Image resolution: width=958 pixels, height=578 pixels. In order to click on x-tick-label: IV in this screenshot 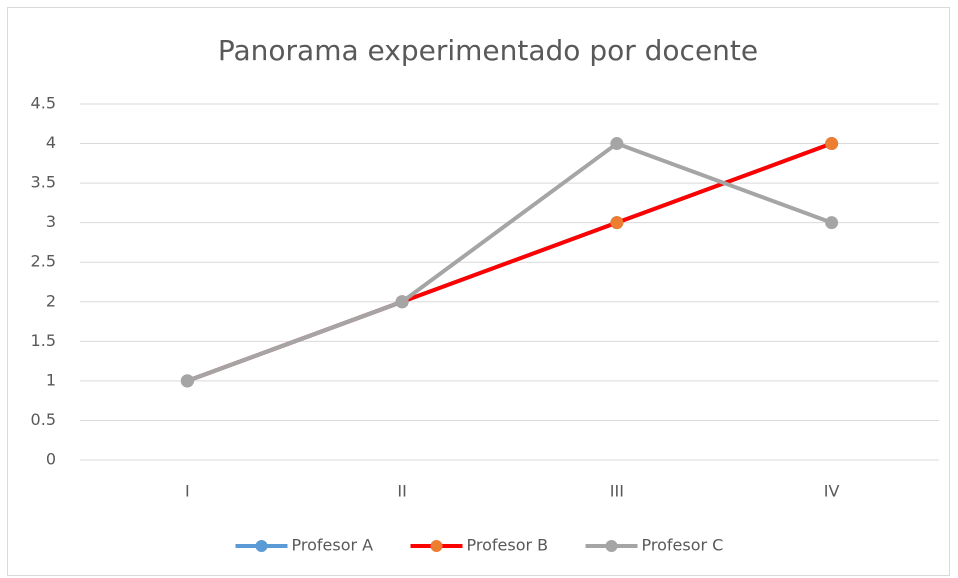, I will do `click(832, 491)`.